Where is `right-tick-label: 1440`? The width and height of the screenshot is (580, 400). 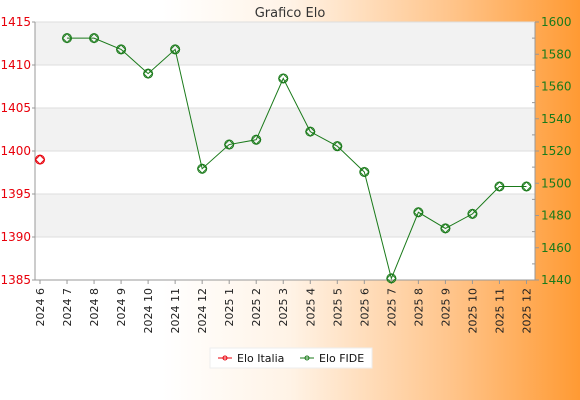
right-tick-label: 1440 is located at coordinates (556, 280).